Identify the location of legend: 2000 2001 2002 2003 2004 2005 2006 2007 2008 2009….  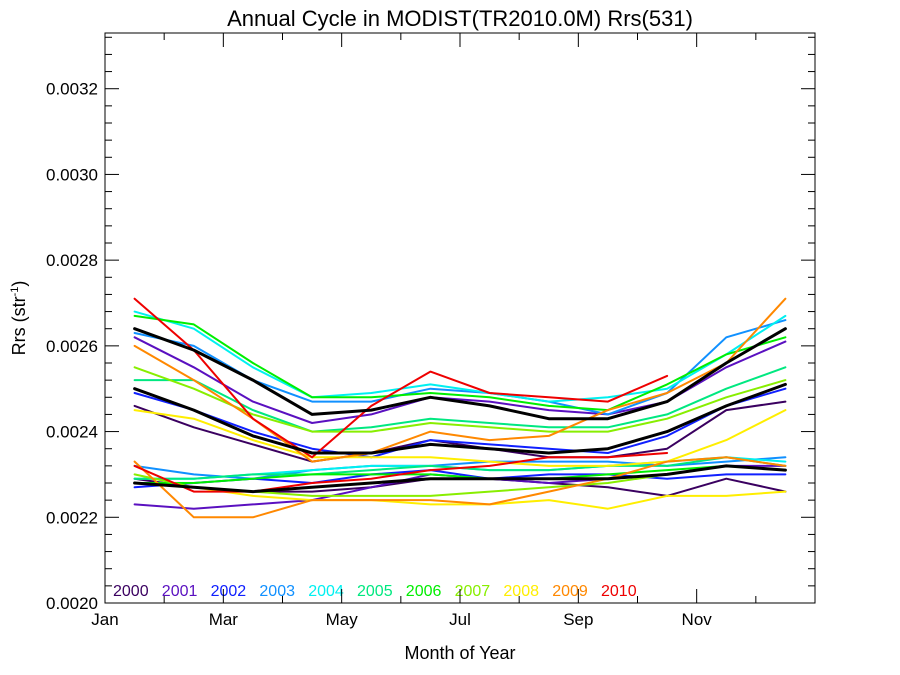
(375, 591).